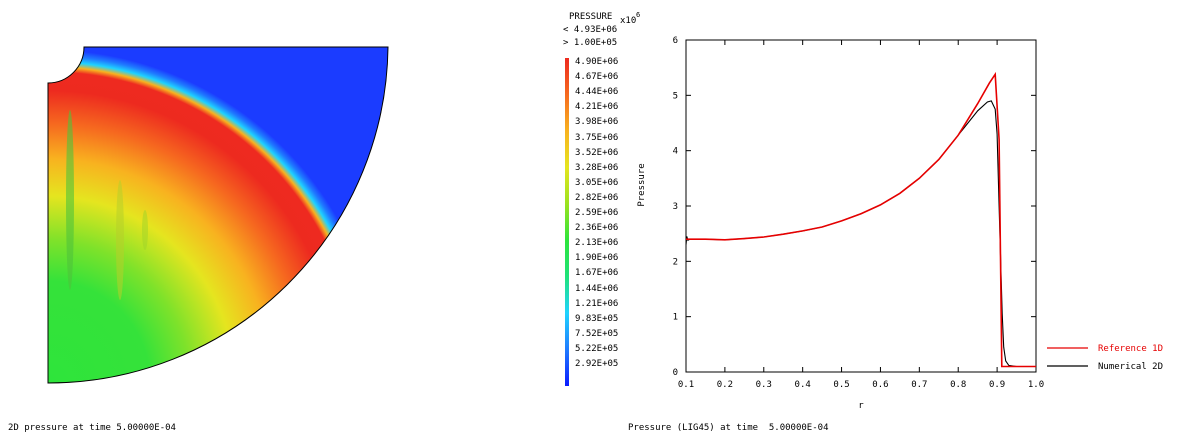 Image resolution: width=1184 pixels, height=439 pixels. Describe the element at coordinates (590, 43) in the screenshot. I see `colorbar-lower-bound: > 1.00E+05` at that location.